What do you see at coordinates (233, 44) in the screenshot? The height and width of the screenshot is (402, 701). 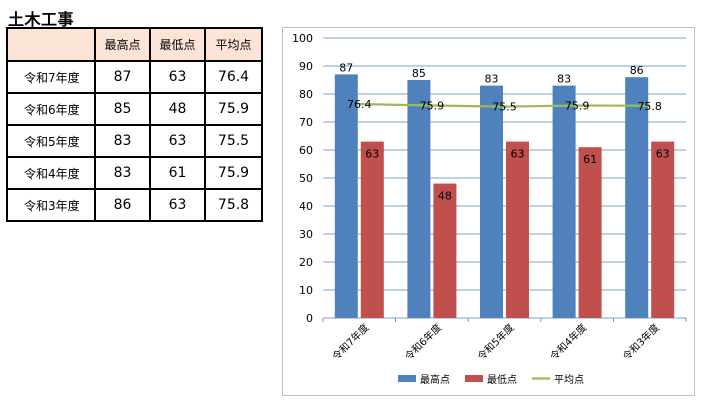 I see `header-cell-avg: 平均点` at bounding box center [233, 44].